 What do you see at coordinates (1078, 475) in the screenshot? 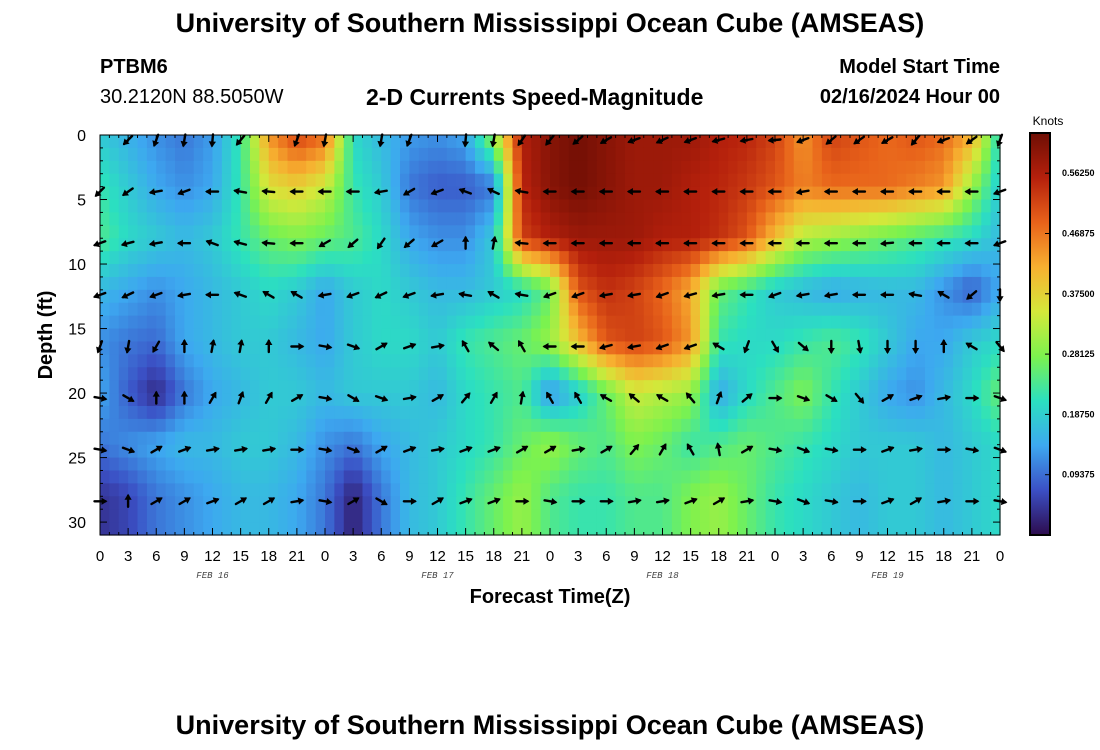
I see `colorbar-tick-label: 0.09375` at bounding box center [1078, 475].